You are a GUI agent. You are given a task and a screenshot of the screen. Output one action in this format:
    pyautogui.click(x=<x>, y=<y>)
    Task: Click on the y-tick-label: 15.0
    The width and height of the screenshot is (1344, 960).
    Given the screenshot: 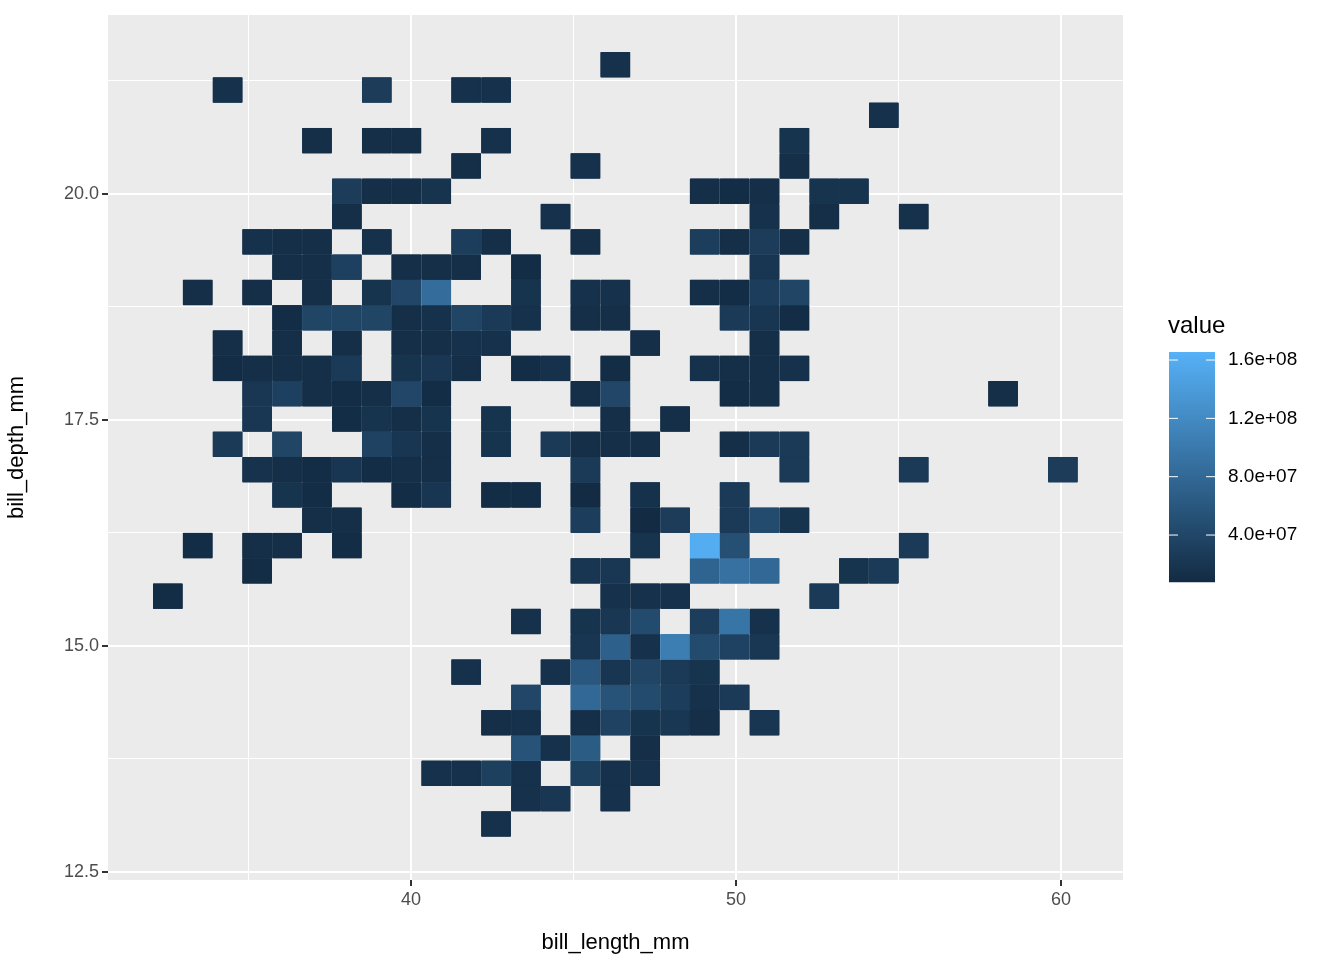 What is the action you would take?
    pyautogui.click(x=81, y=644)
    